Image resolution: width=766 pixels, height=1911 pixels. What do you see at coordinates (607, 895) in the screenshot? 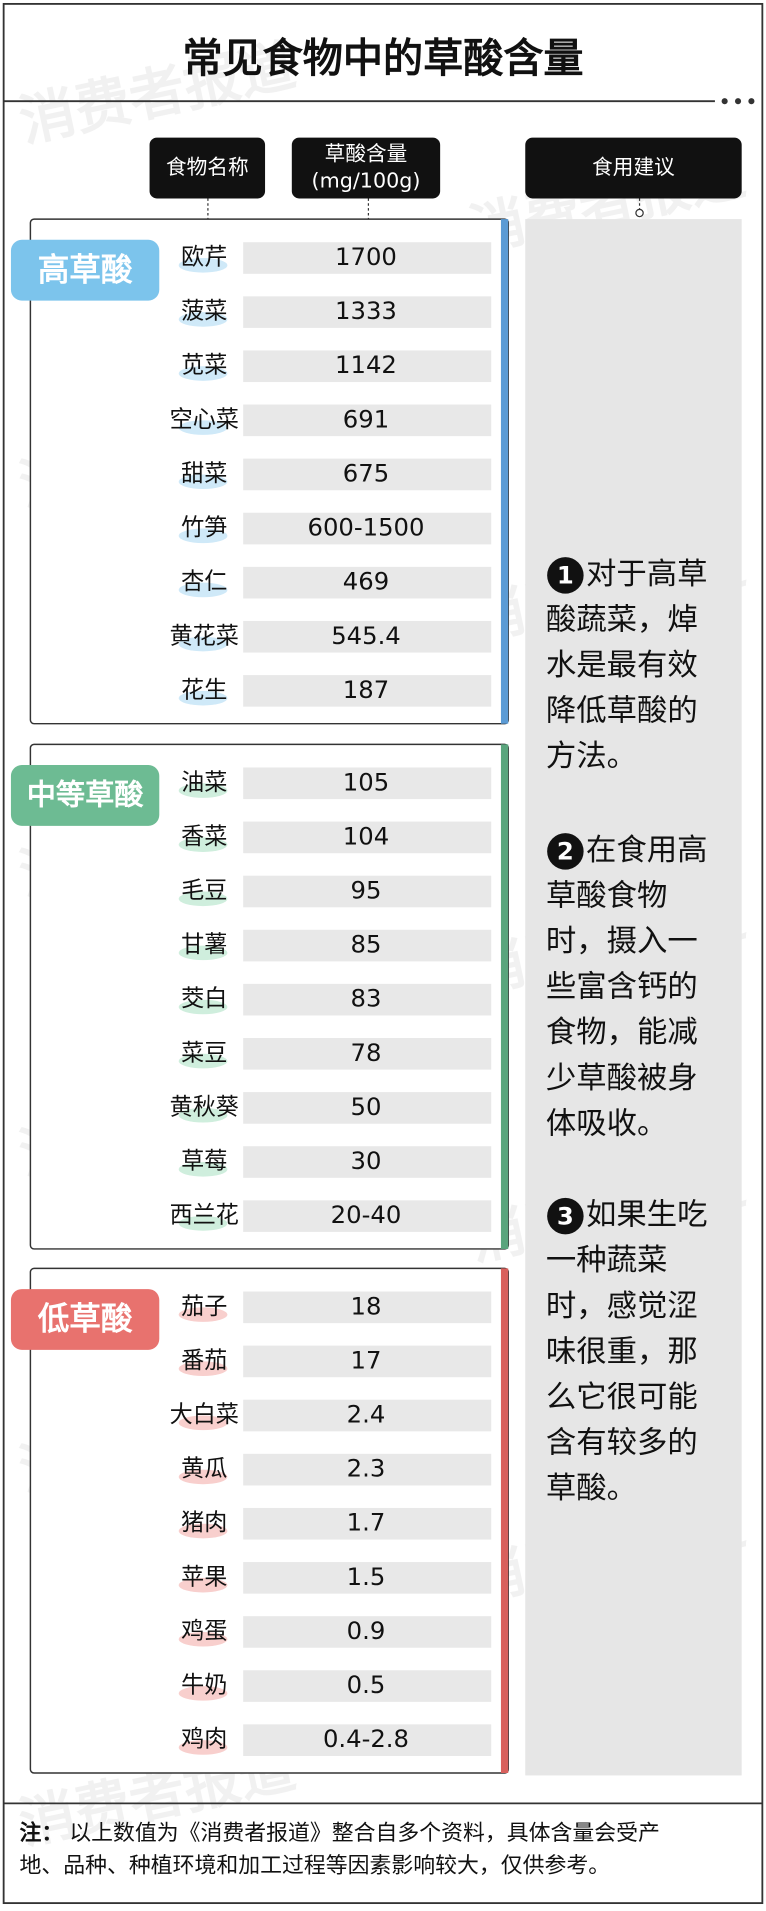
I see `advice-line: 草酸食物` at bounding box center [607, 895].